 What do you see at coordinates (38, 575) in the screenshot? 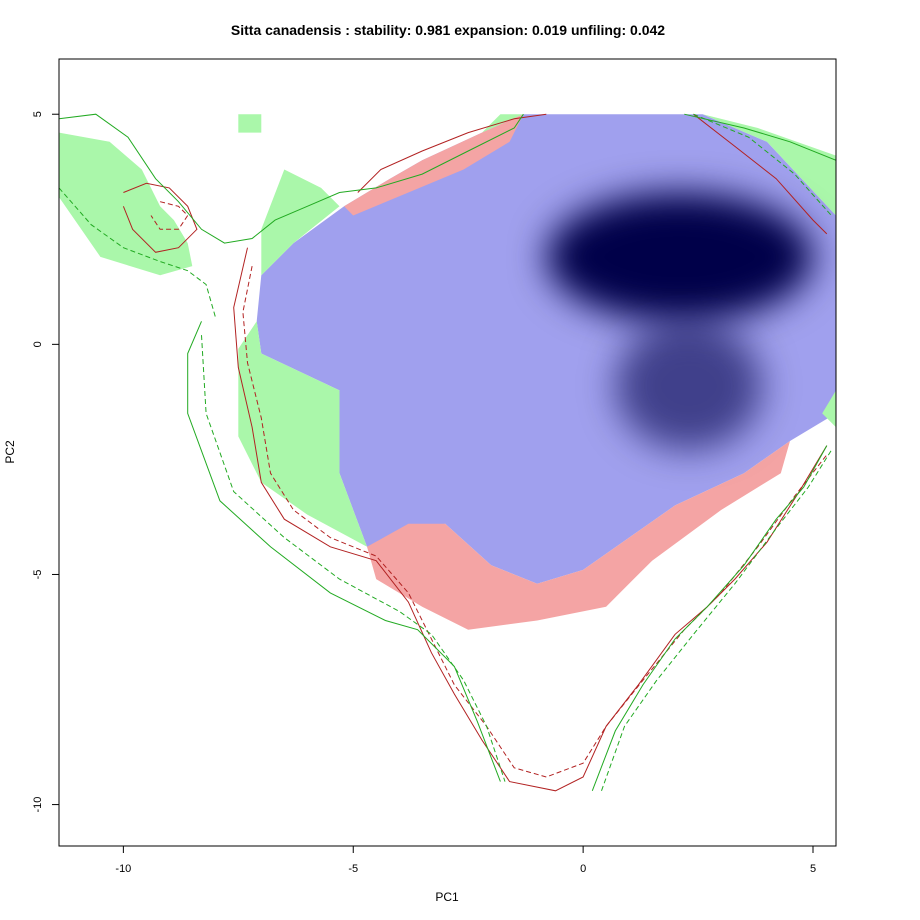
I see `y-tick-label: -5` at bounding box center [38, 575].